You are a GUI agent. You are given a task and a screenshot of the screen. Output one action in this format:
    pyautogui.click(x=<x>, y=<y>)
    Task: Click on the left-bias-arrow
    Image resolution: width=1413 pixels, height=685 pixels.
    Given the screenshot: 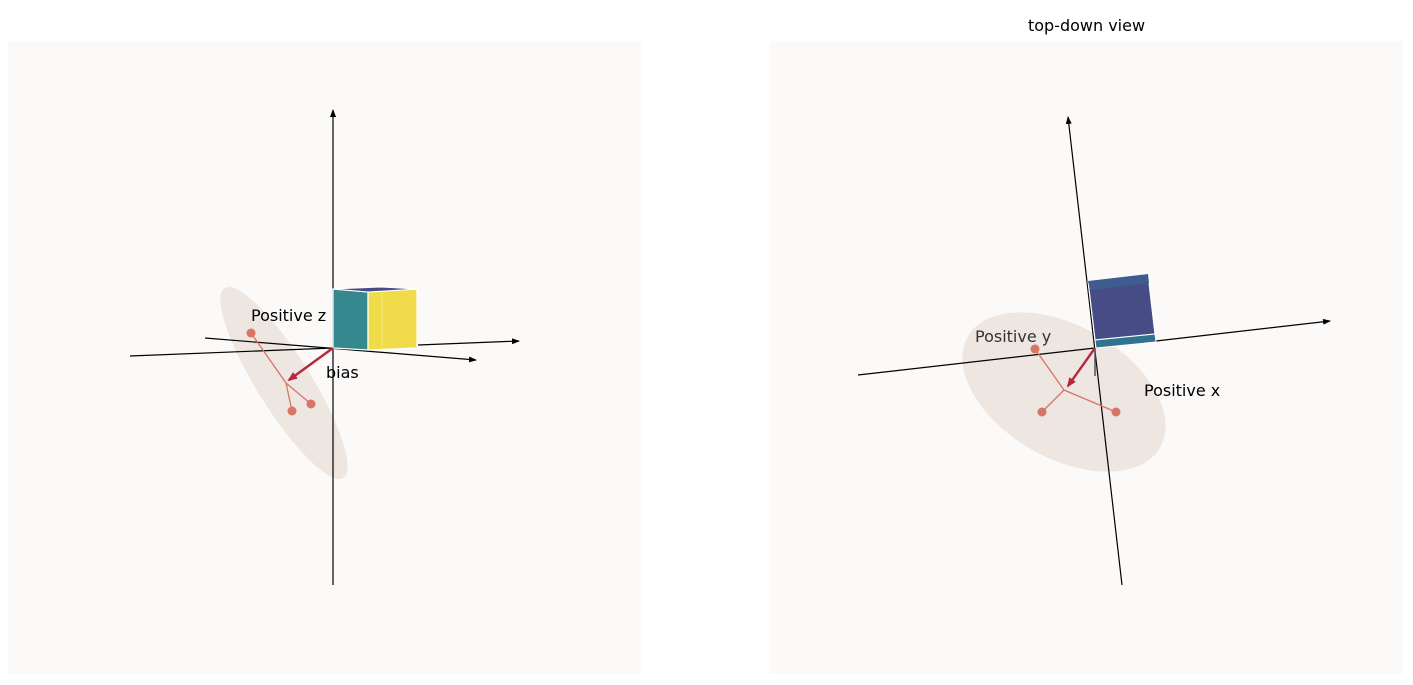 What is the action you would take?
    pyautogui.click(x=310, y=364)
    